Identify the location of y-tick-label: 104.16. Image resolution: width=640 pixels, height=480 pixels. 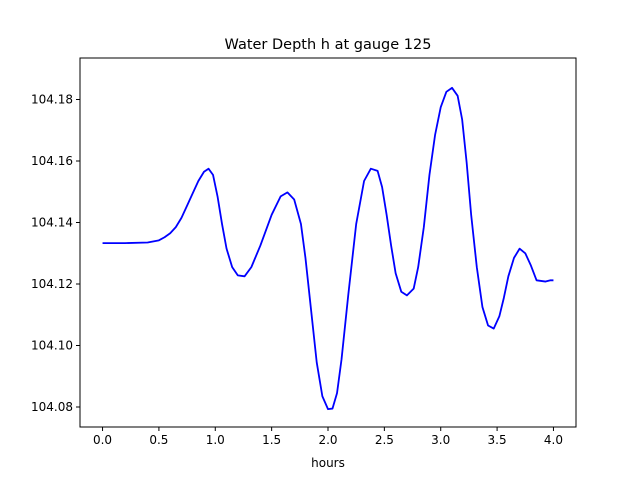
(52, 161).